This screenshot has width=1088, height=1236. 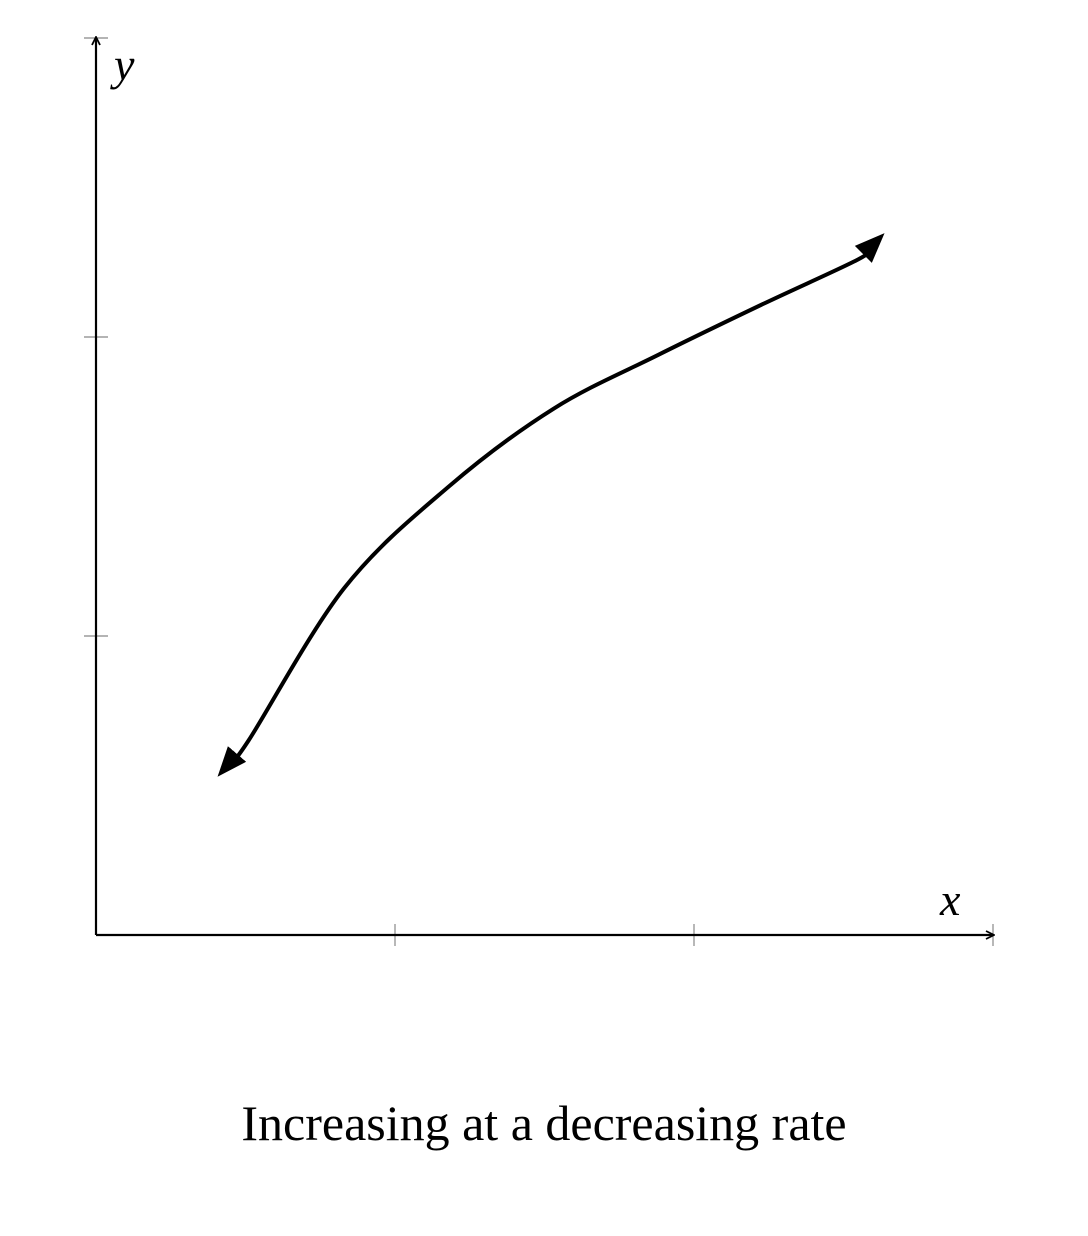 I want to click on y-axis-label: y, so click(x=122, y=64).